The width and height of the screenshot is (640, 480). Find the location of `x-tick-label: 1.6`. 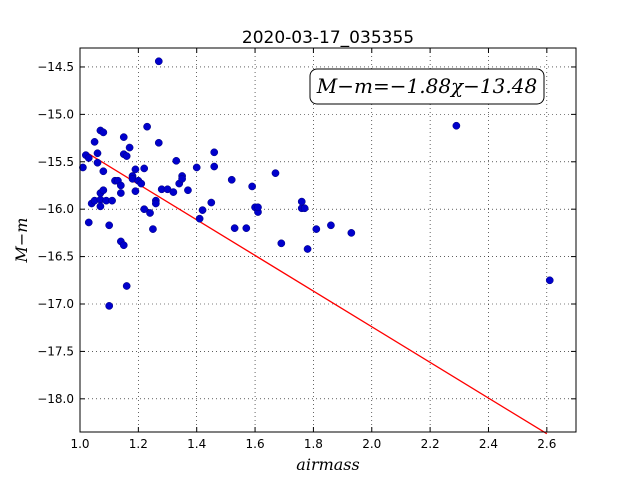

x-tick-label: 1.6 is located at coordinates (255, 444).